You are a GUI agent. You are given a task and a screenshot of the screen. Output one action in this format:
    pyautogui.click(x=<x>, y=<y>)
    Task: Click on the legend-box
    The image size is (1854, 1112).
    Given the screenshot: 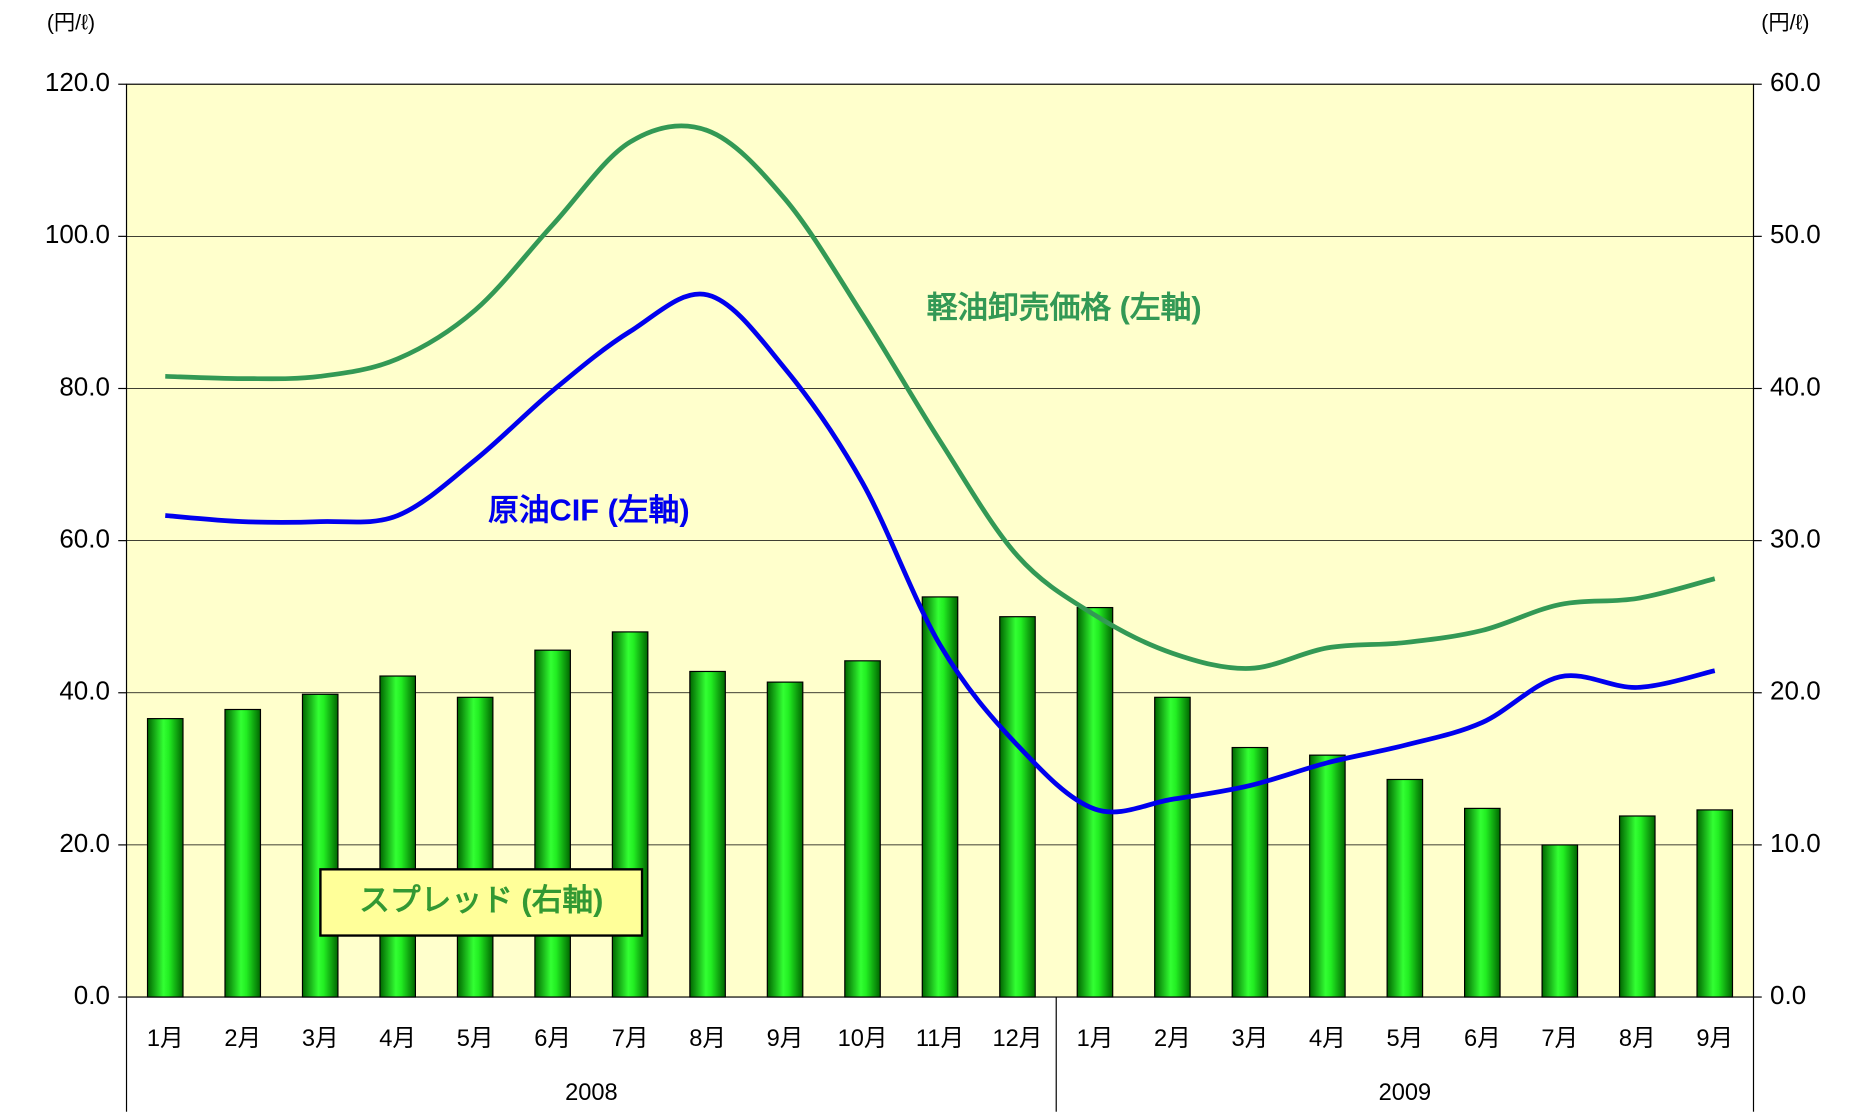 What is the action you would take?
    pyautogui.click(x=481, y=902)
    